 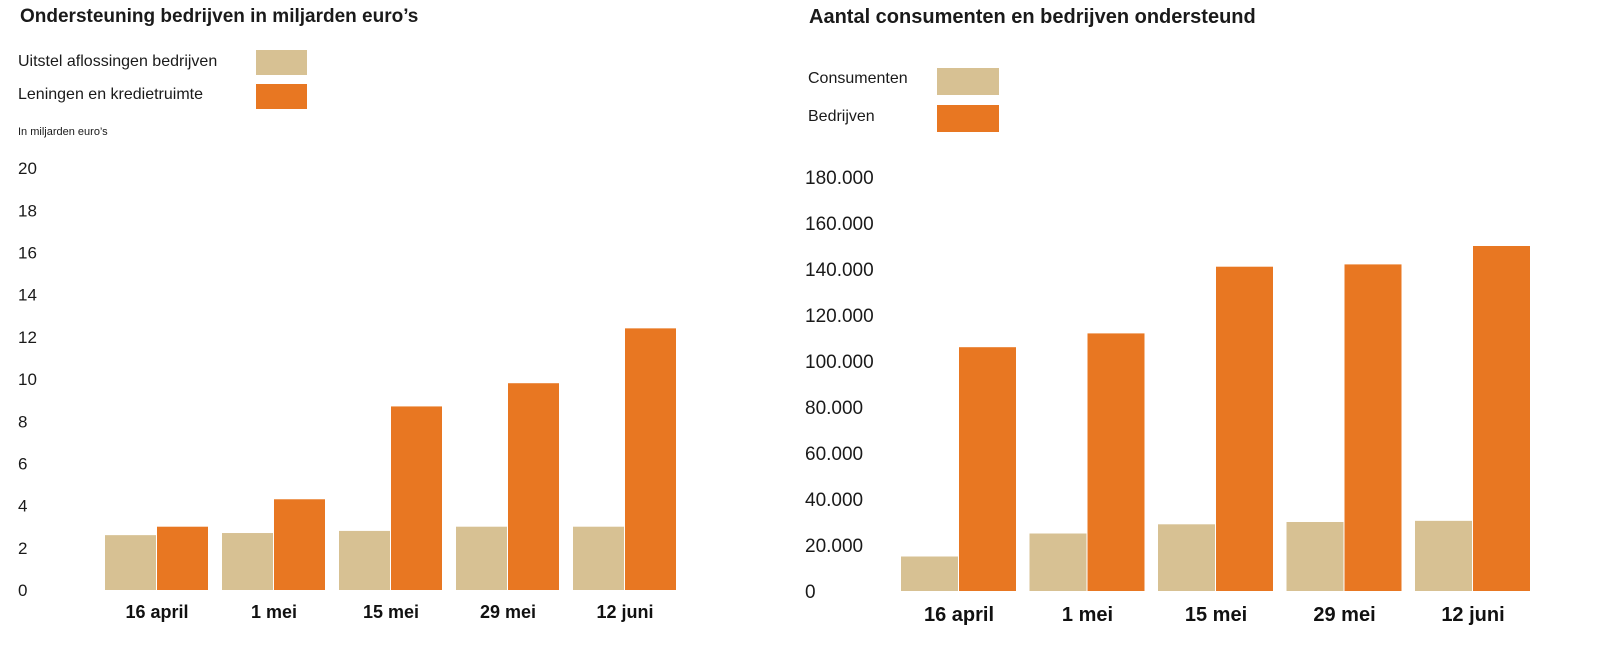 What do you see at coordinates (27, 337) in the screenshot?
I see `y-tick-label: 12` at bounding box center [27, 337].